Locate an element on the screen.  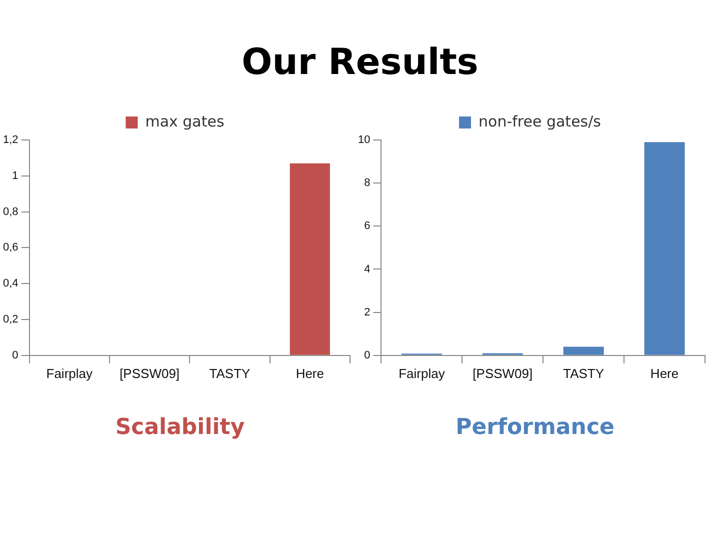
y-tick-label: 0,8 is located at coordinates (10, 212).